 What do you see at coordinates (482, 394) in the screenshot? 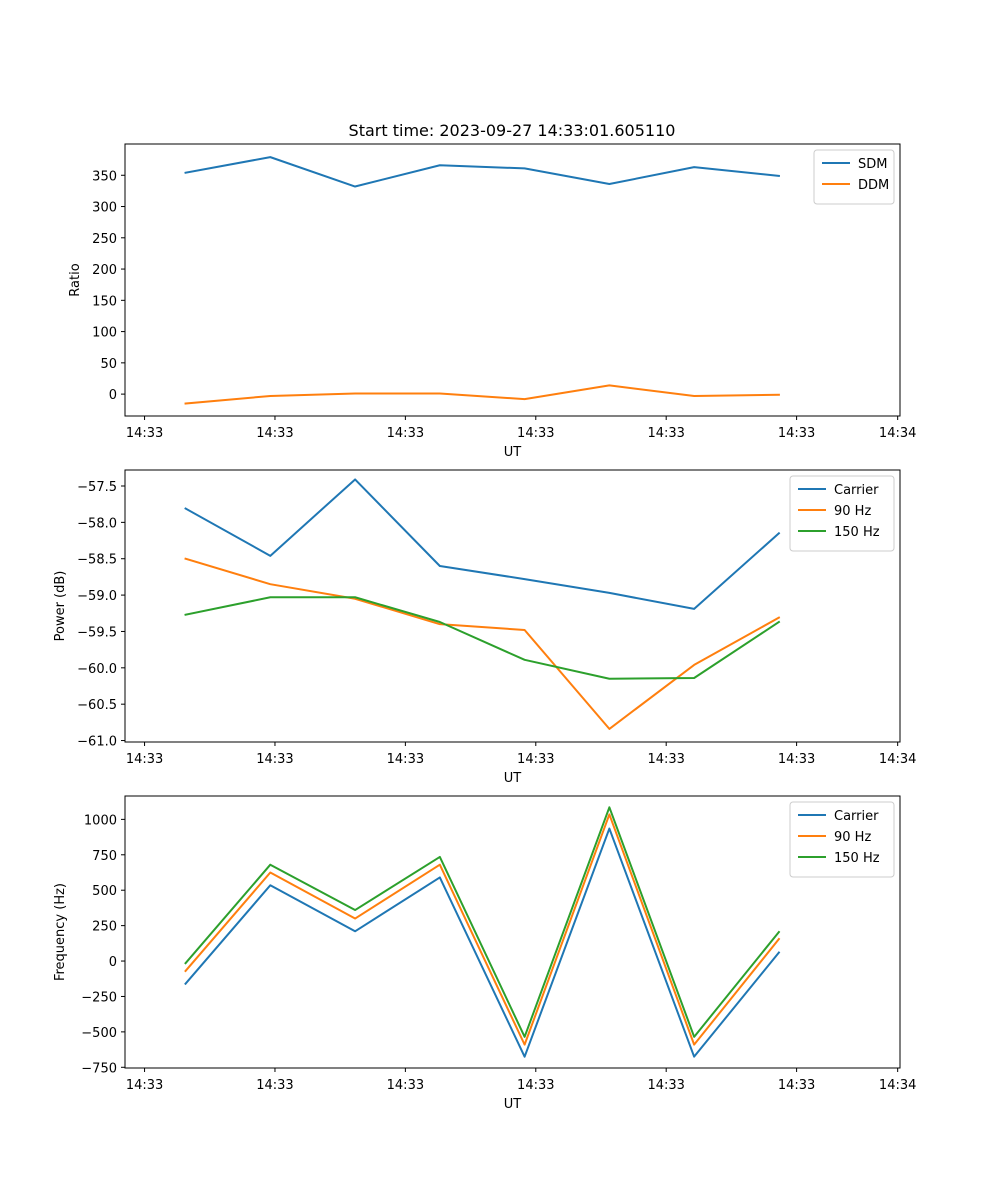
I see `series-line-ddm` at bounding box center [482, 394].